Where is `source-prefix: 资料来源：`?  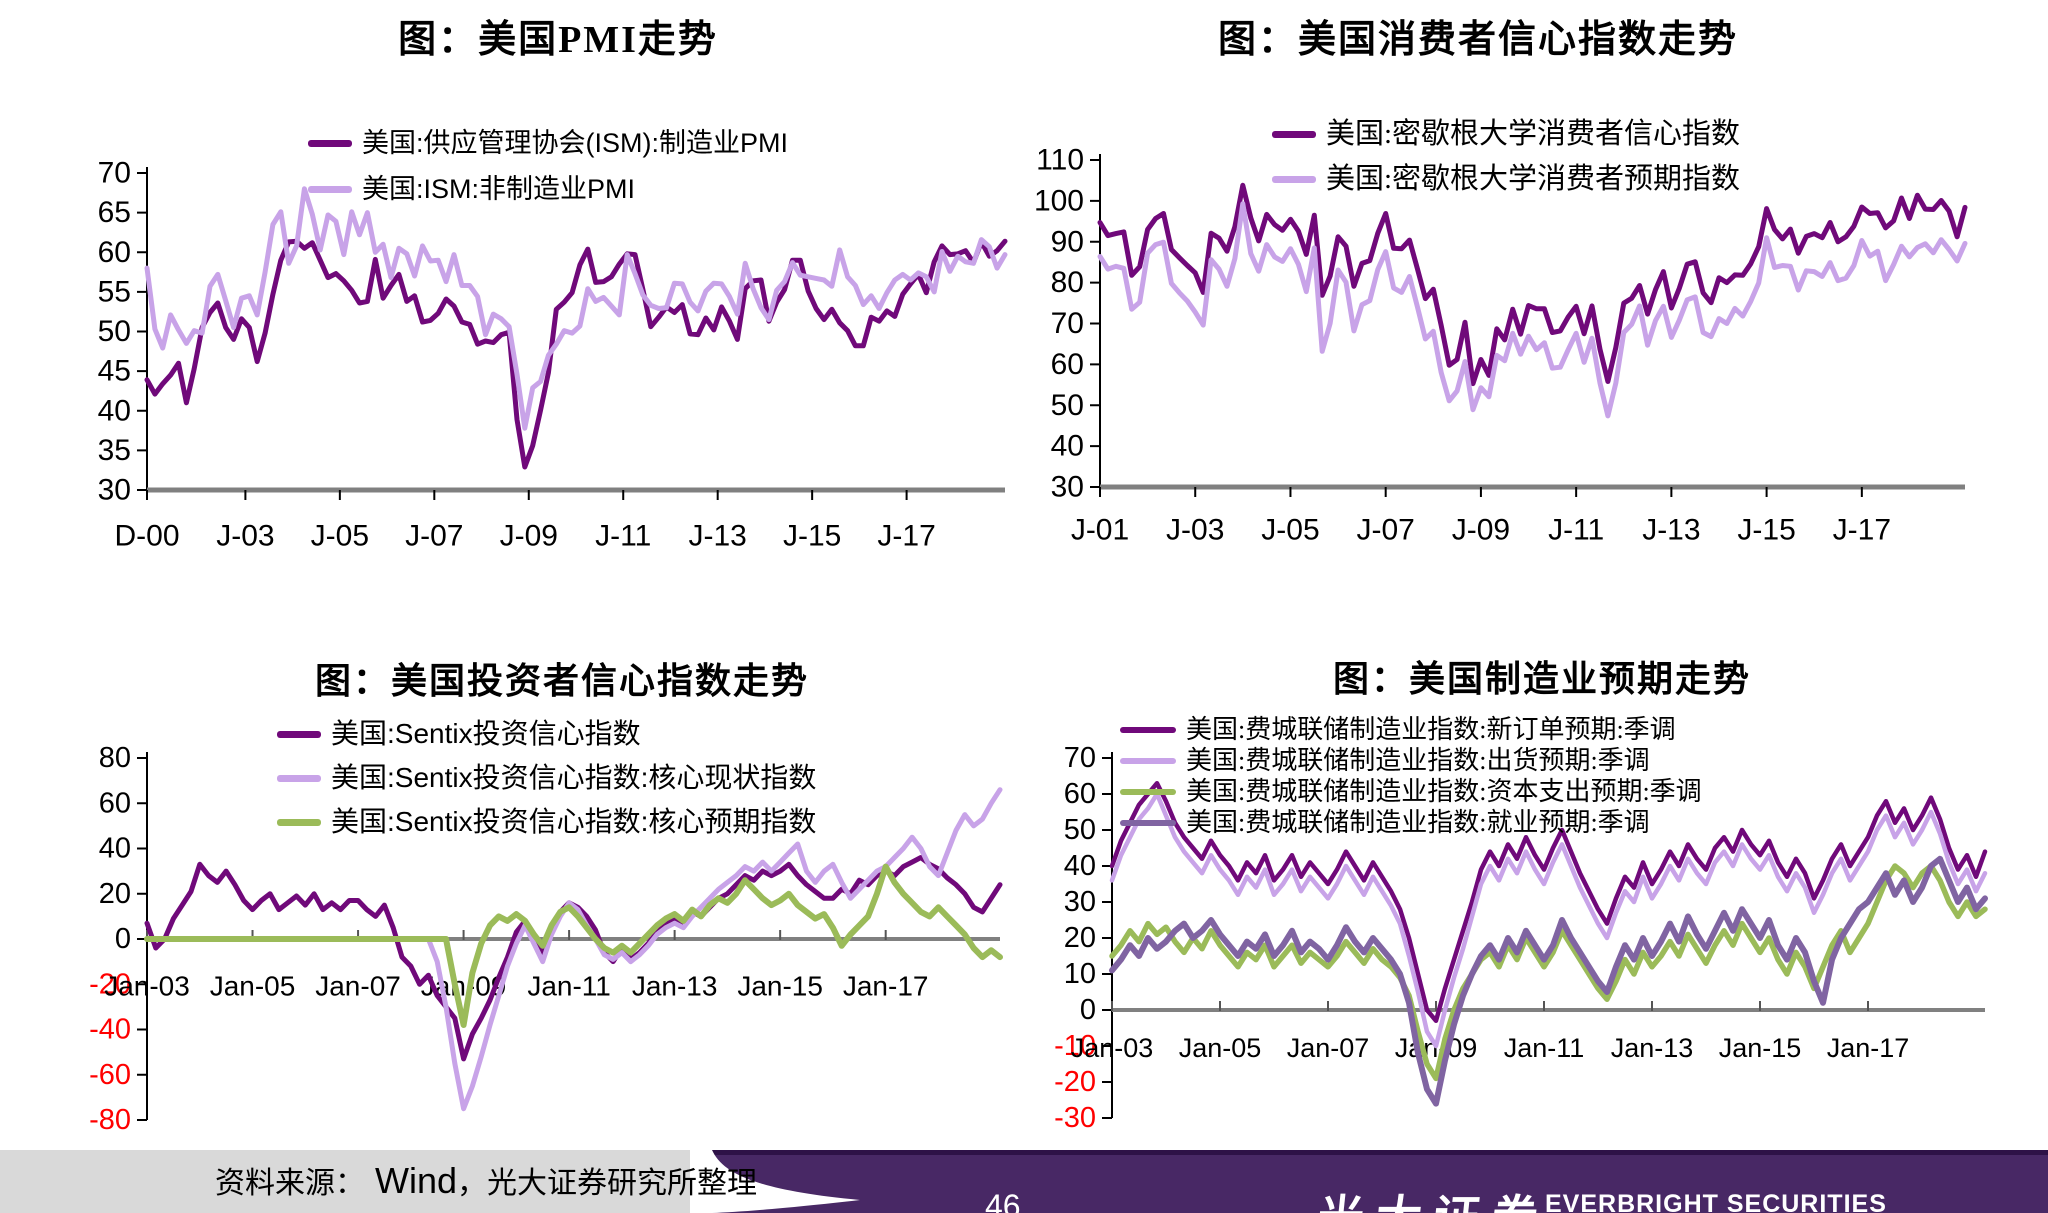 source-prefix: 资料来源： is located at coordinates (290, 1183).